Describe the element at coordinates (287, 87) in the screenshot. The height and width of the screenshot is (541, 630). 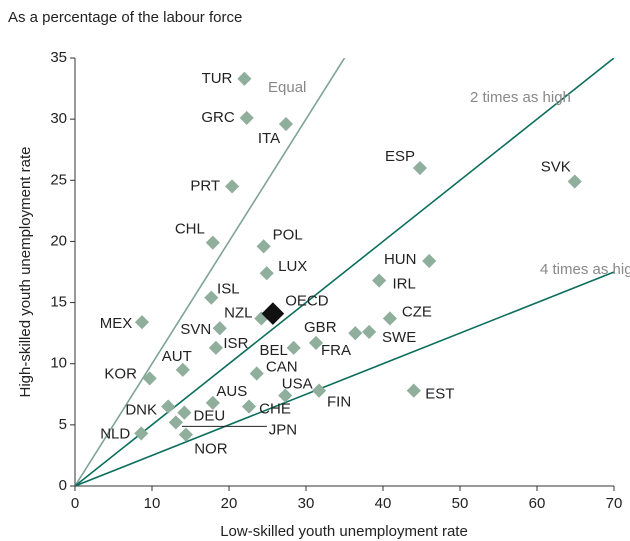
I see `reference-label: Equal` at that location.